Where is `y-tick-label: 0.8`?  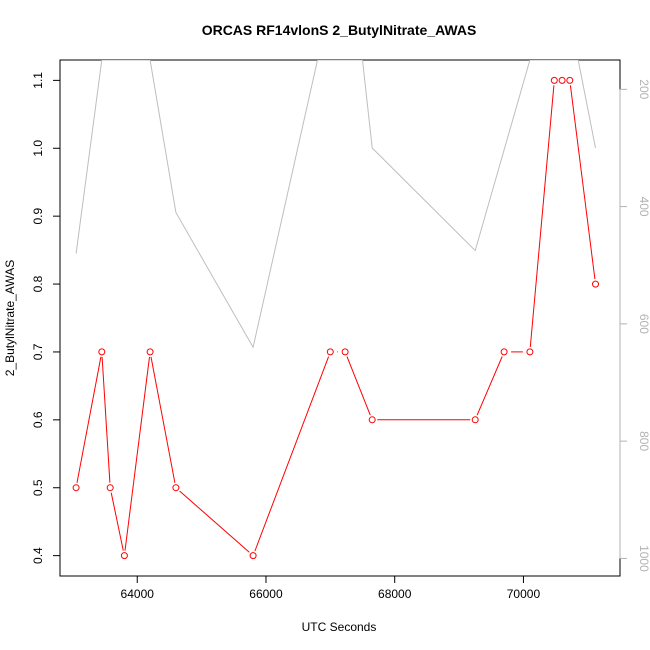 y-tick-label: 0.8 is located at coordinates (38, 283).